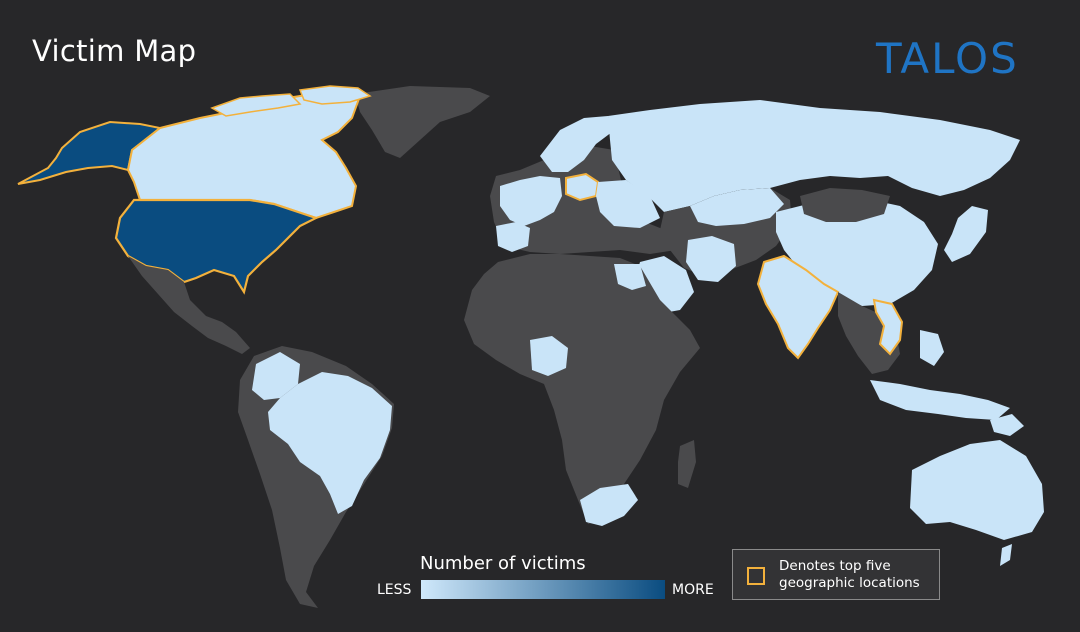 The image size is (1080, 632). What do you see at coordinates (335, 95) in the screenshot?
I see `region-canada-islands` at bounding box center [335, 95].